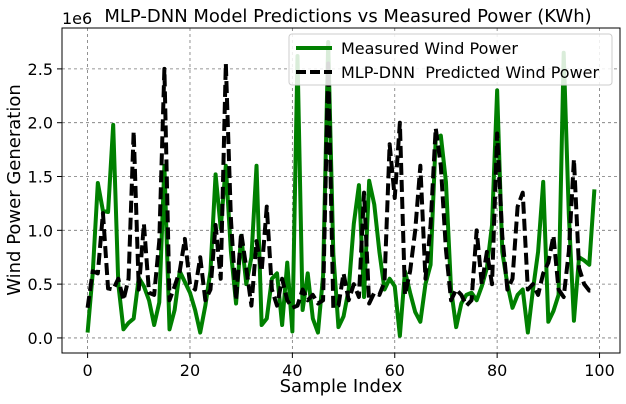 The image size is (626, 404). What do you see at coordinates (88, 370) in the screenshot?
I see `x-tick-label: 0` at bounding box center [88, 370].